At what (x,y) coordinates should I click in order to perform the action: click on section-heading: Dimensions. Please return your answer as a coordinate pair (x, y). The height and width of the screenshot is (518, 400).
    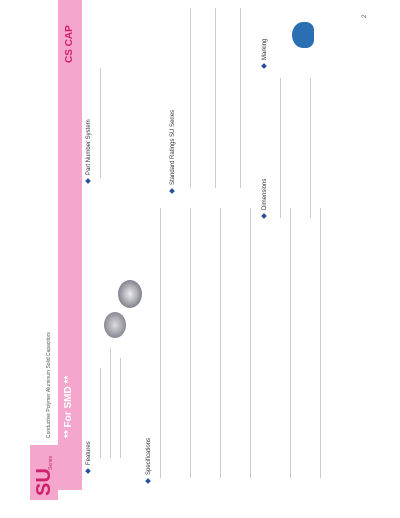
    Looking at the image, I should click on (265, 198).